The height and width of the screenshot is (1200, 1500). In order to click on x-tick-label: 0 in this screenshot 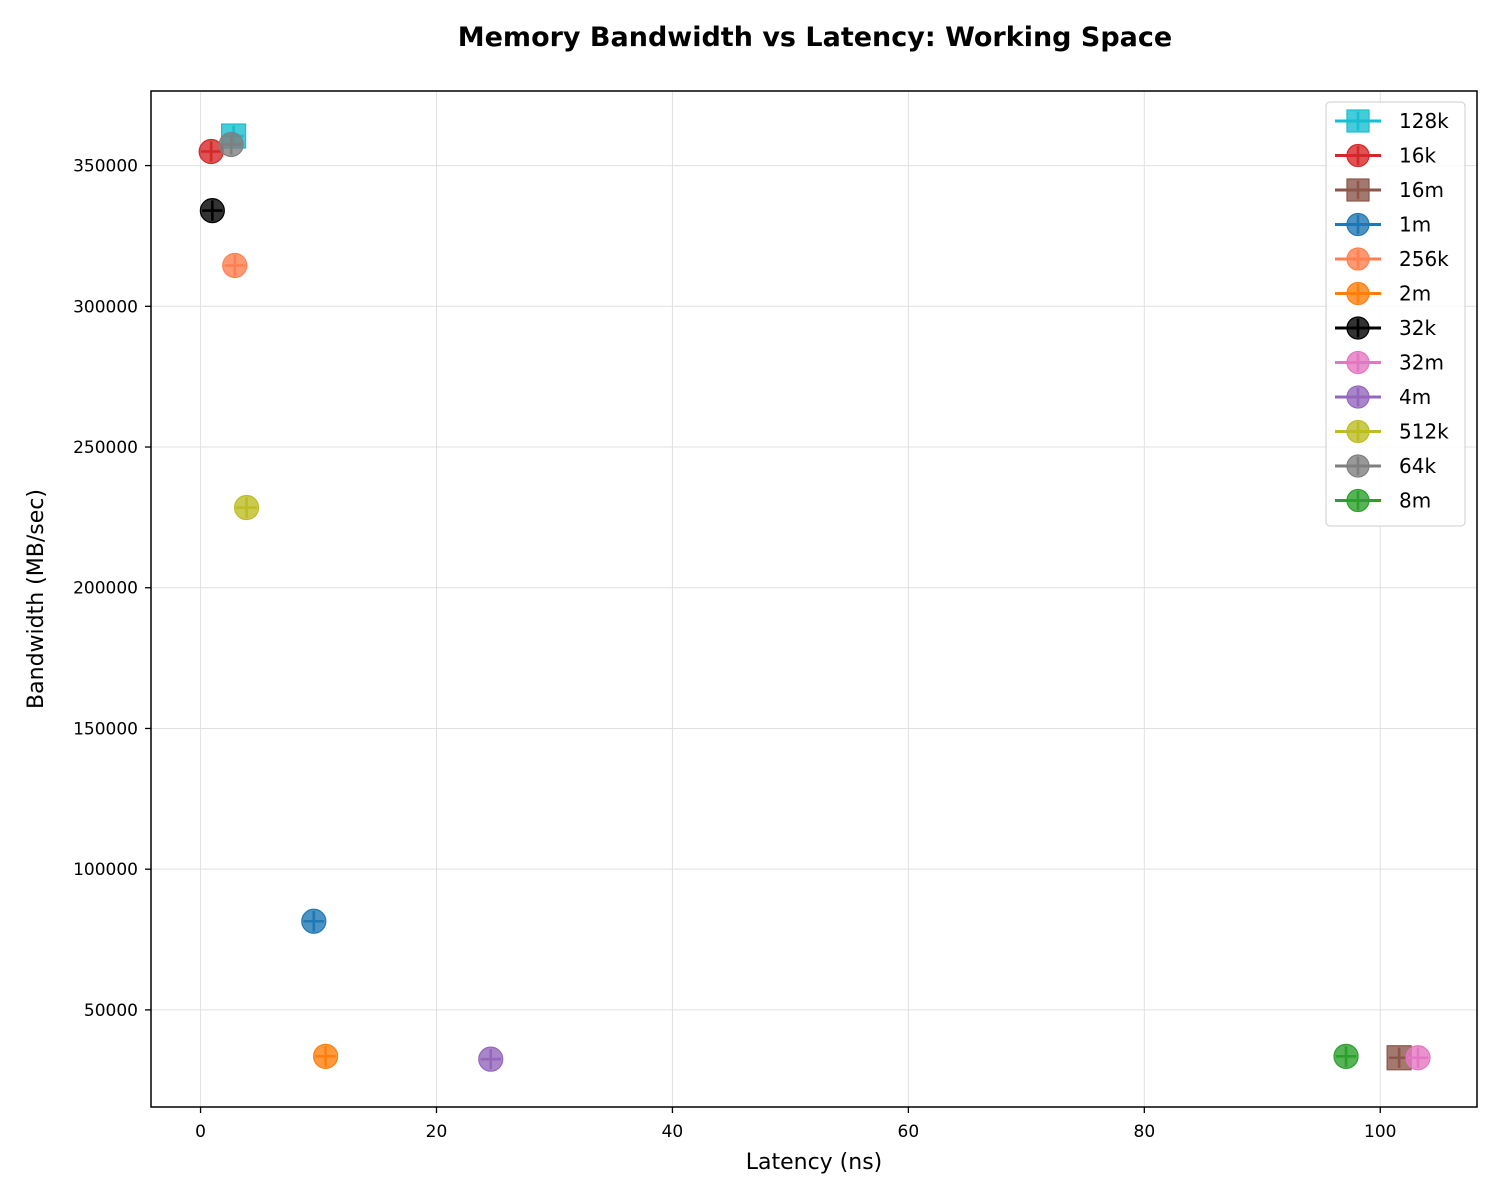, I will do `click(200, 1132)`.